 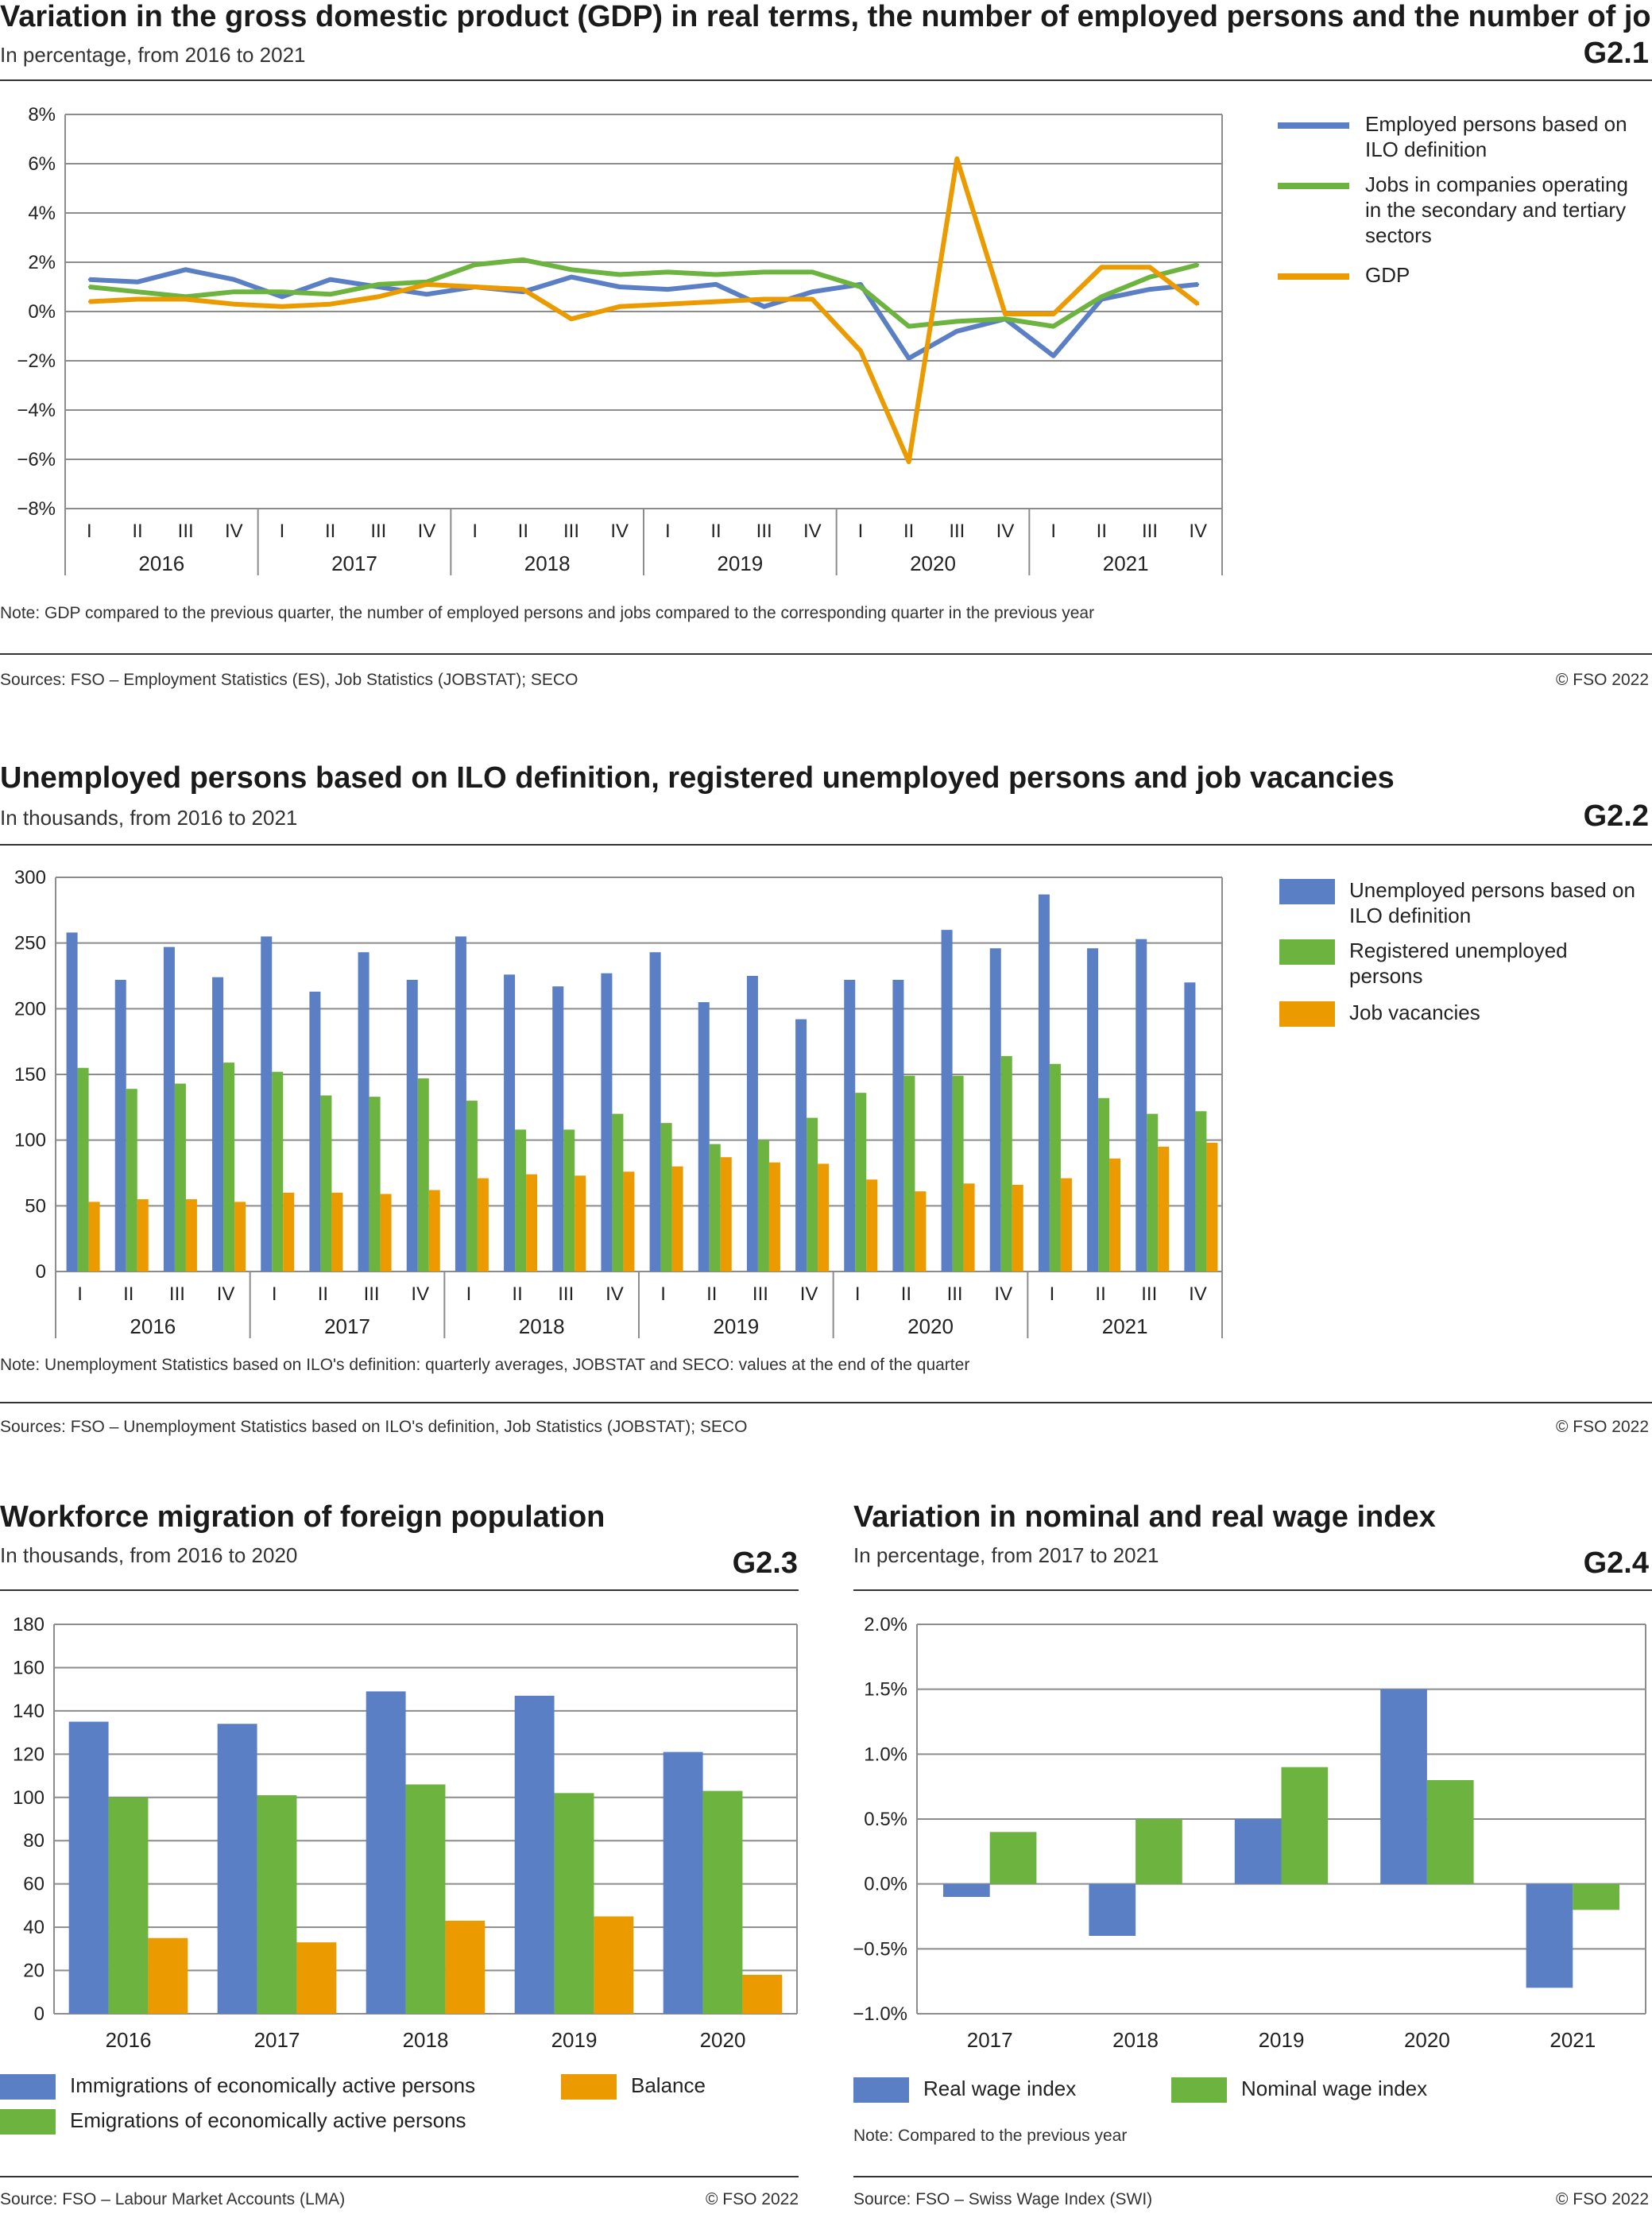 What do you see at coordinates (1338, 2089) in the screenshot?
I see `g24-legend-nominal: Nominal wage index` at bounding box center [1338, 2089].